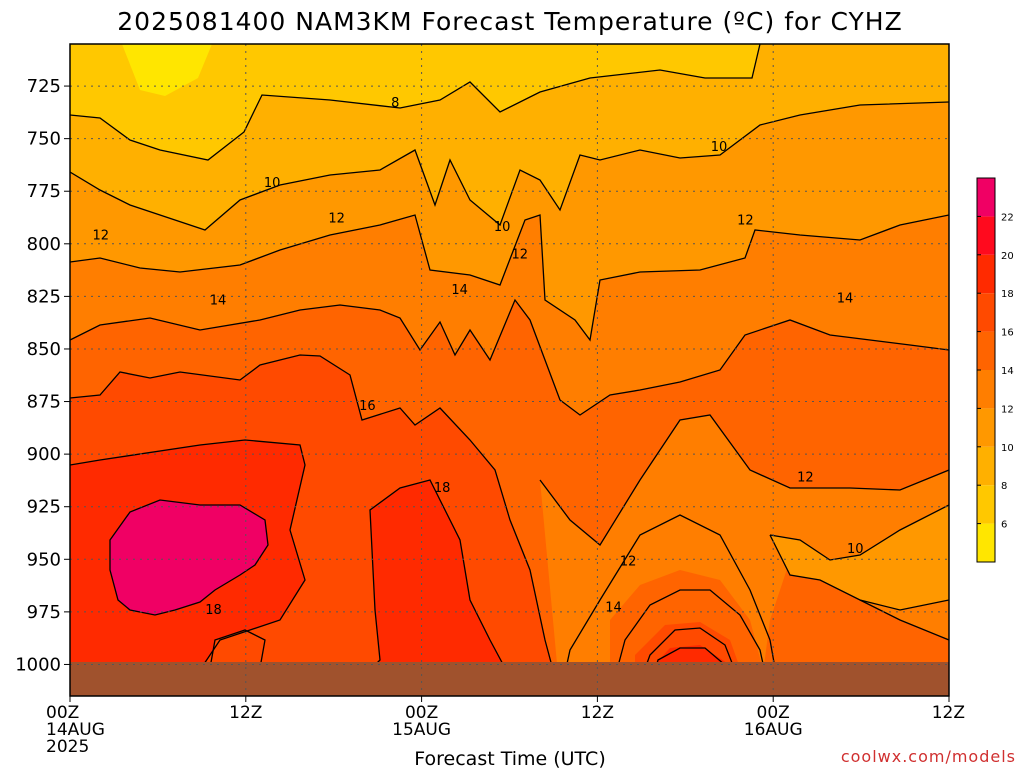  I want to click on y-tick-label: 925, so click(44, 507).